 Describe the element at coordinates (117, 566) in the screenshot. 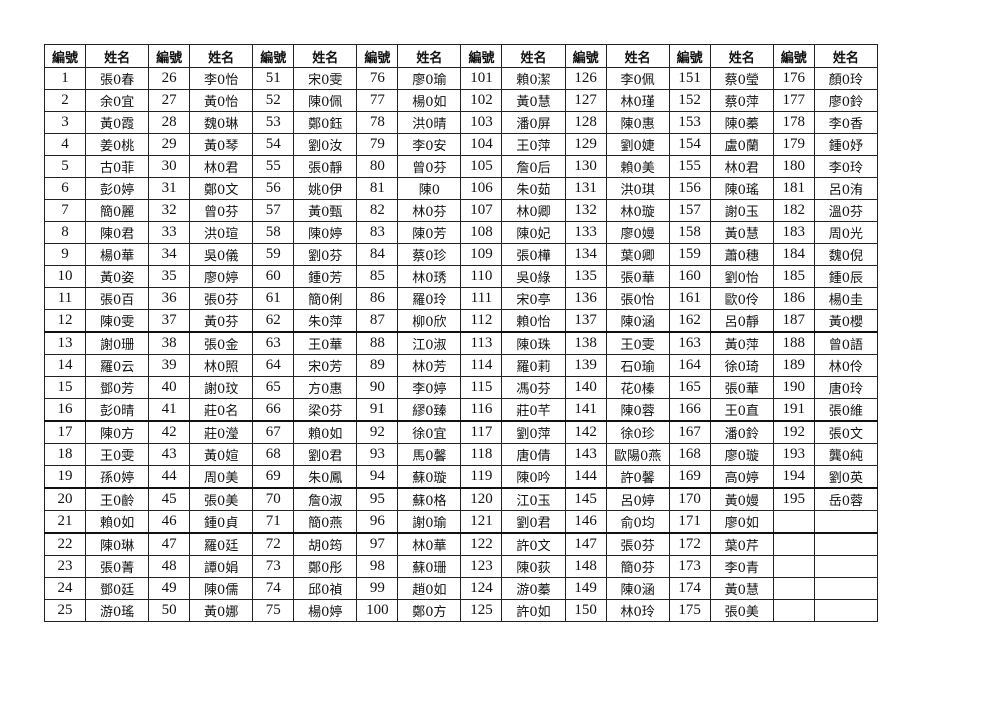

I see `entry-name: 張0菁` at that location.